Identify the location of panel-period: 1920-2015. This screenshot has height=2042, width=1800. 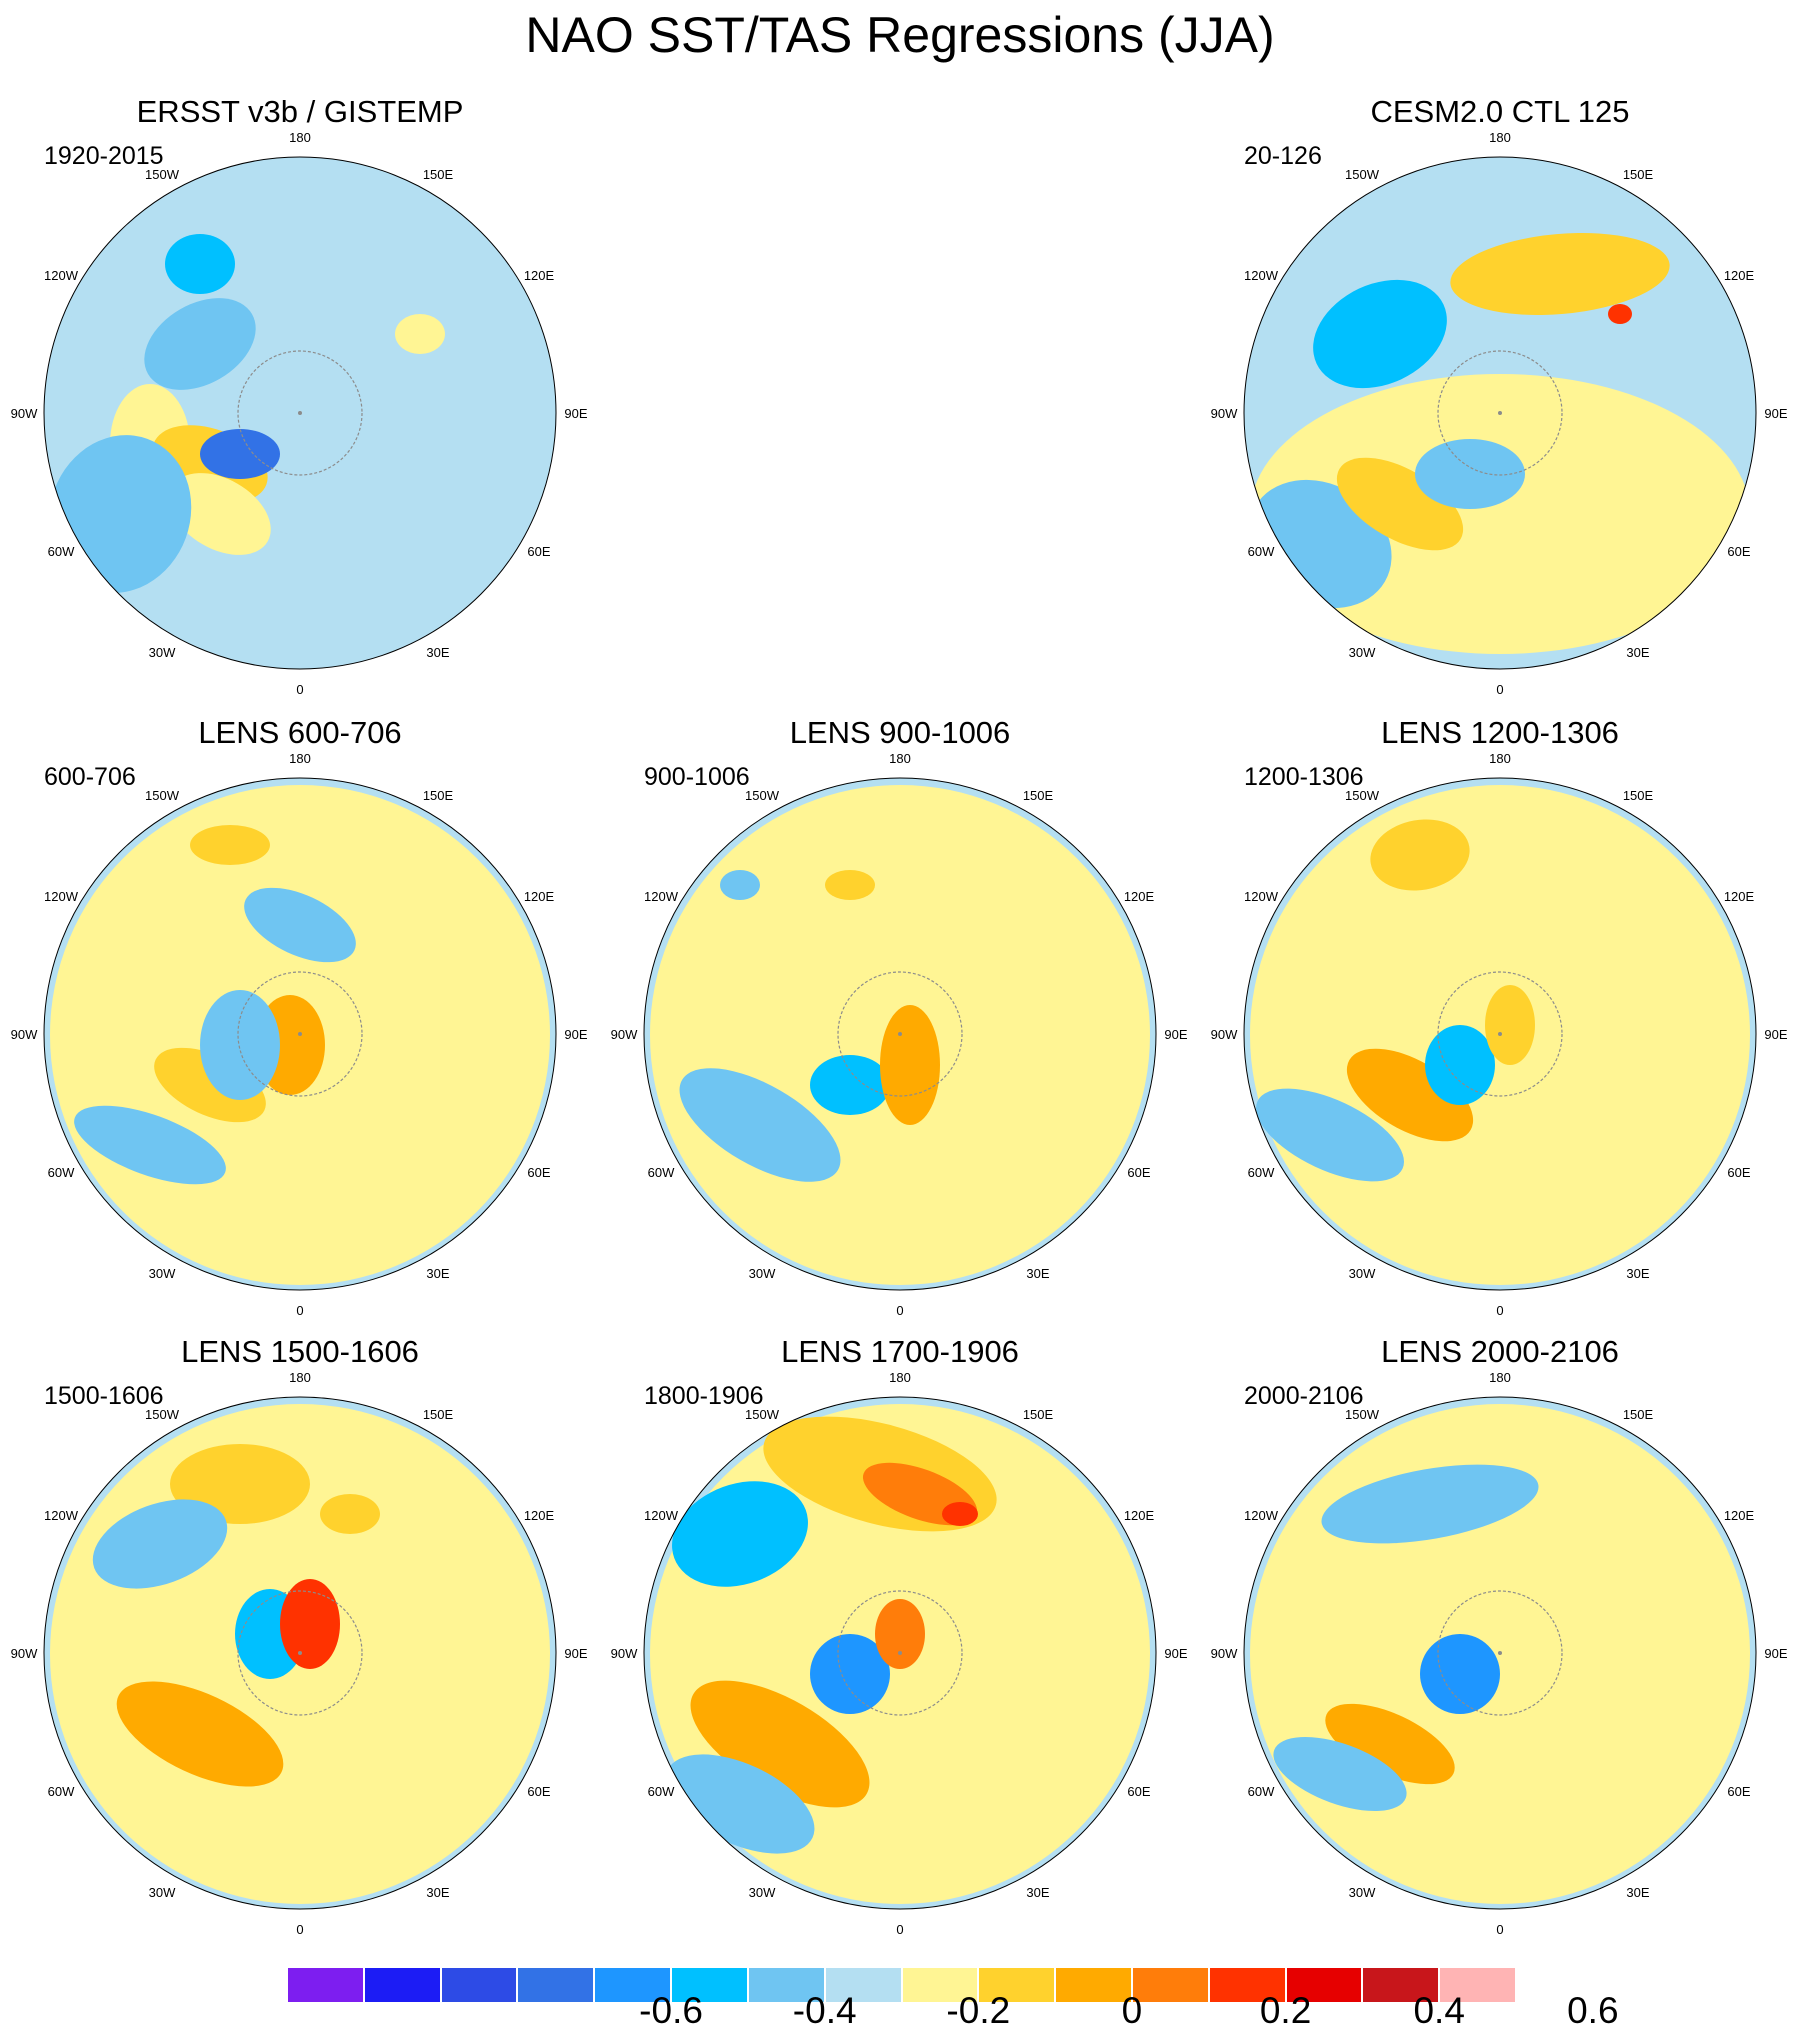
(104, 156).